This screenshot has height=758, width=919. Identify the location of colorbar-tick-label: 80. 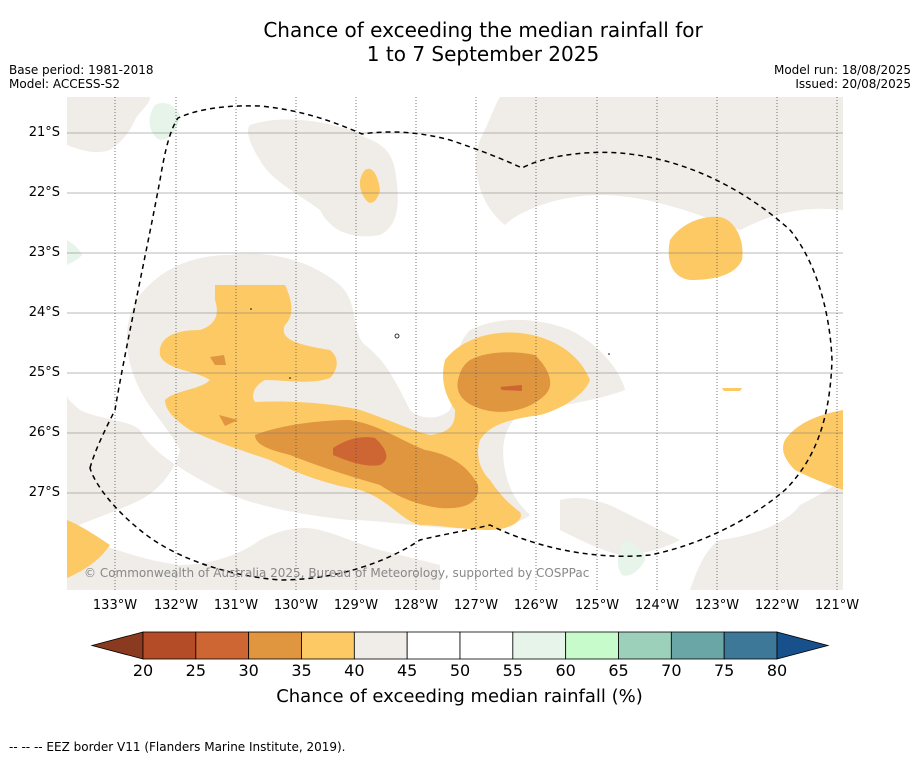
(777, 670).